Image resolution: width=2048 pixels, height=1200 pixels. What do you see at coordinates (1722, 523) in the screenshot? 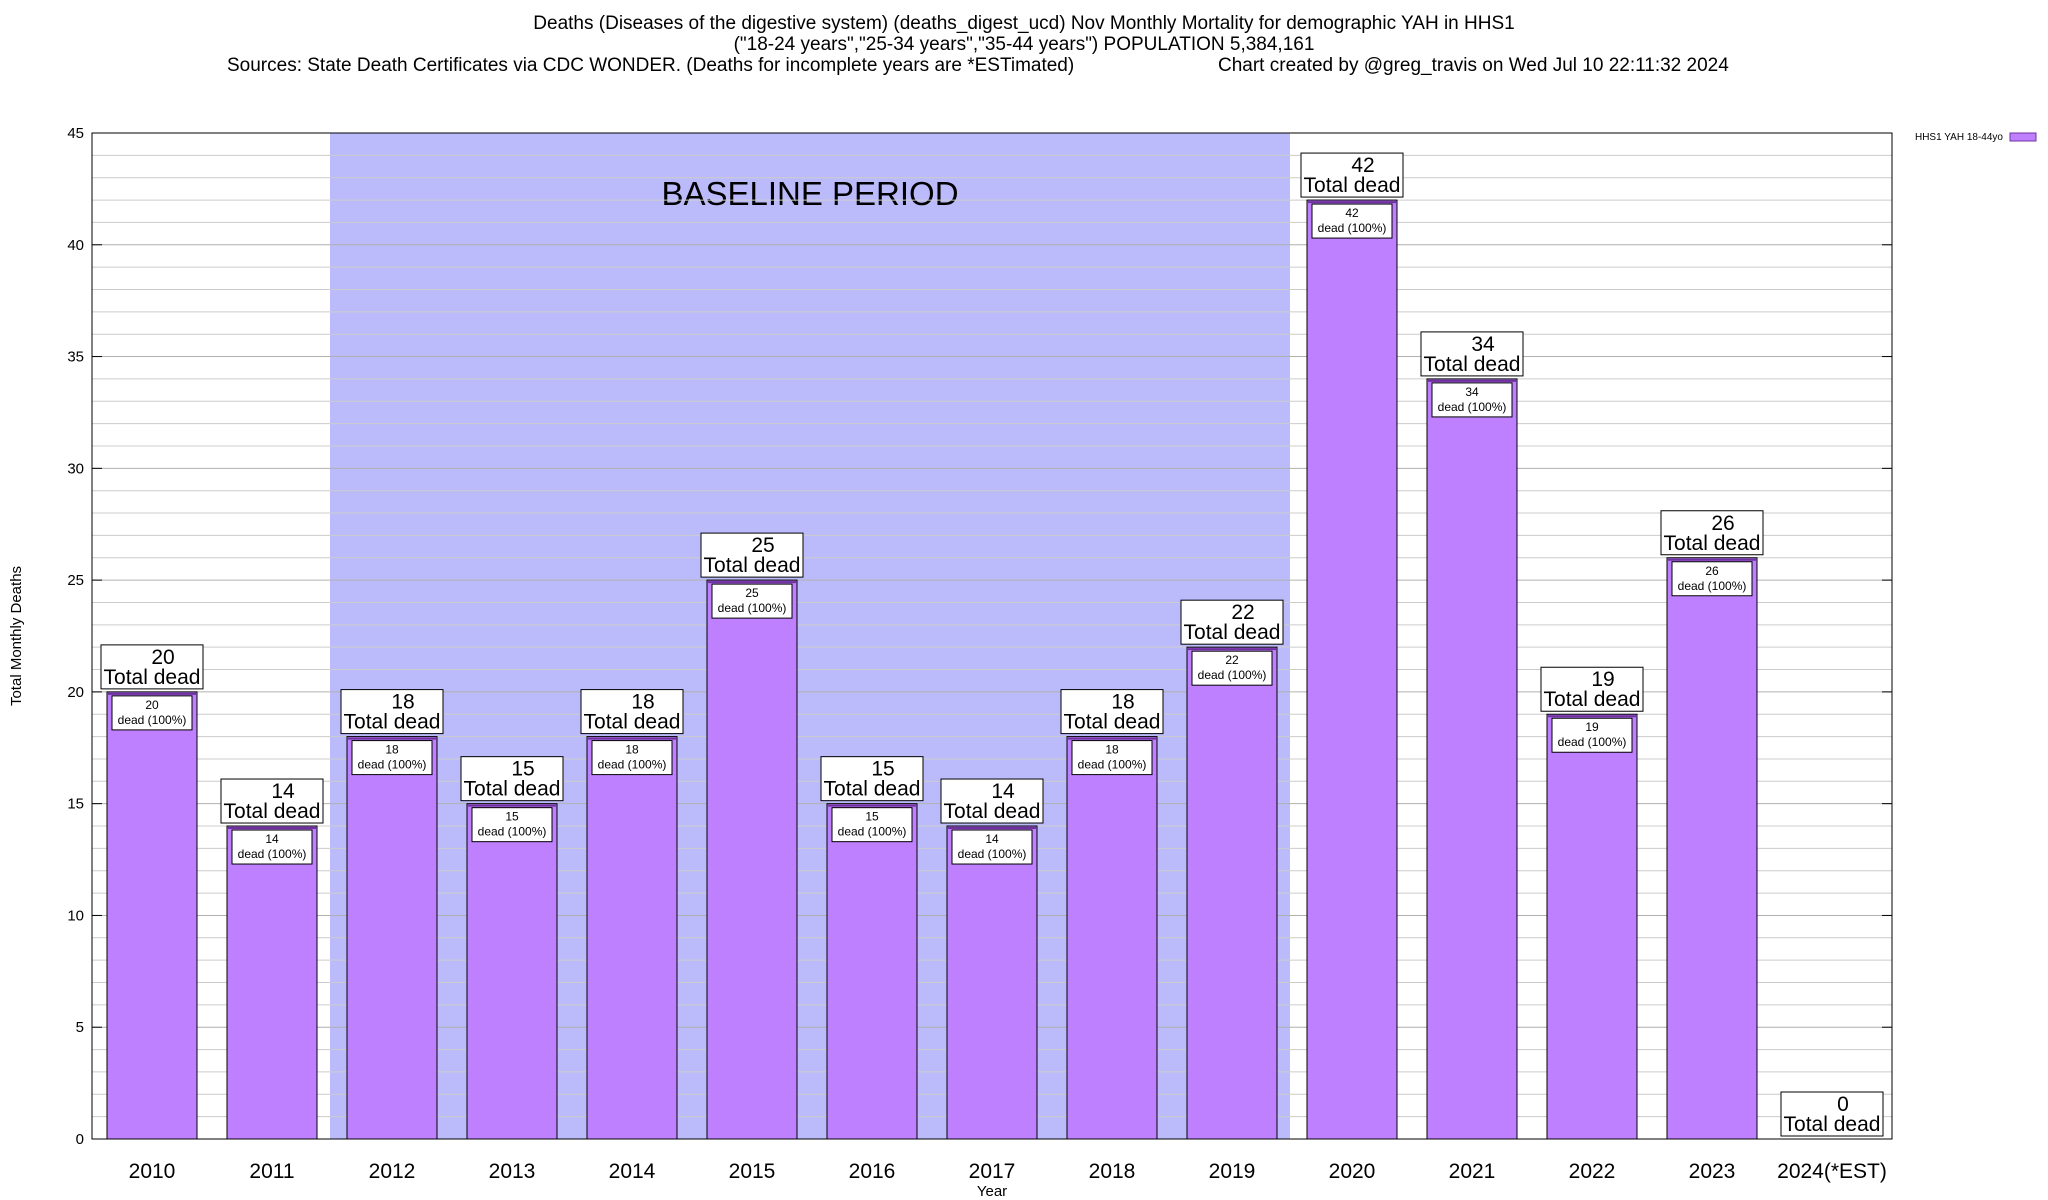
I see `total-label-value: 26` at bounding box center [1722, 523].